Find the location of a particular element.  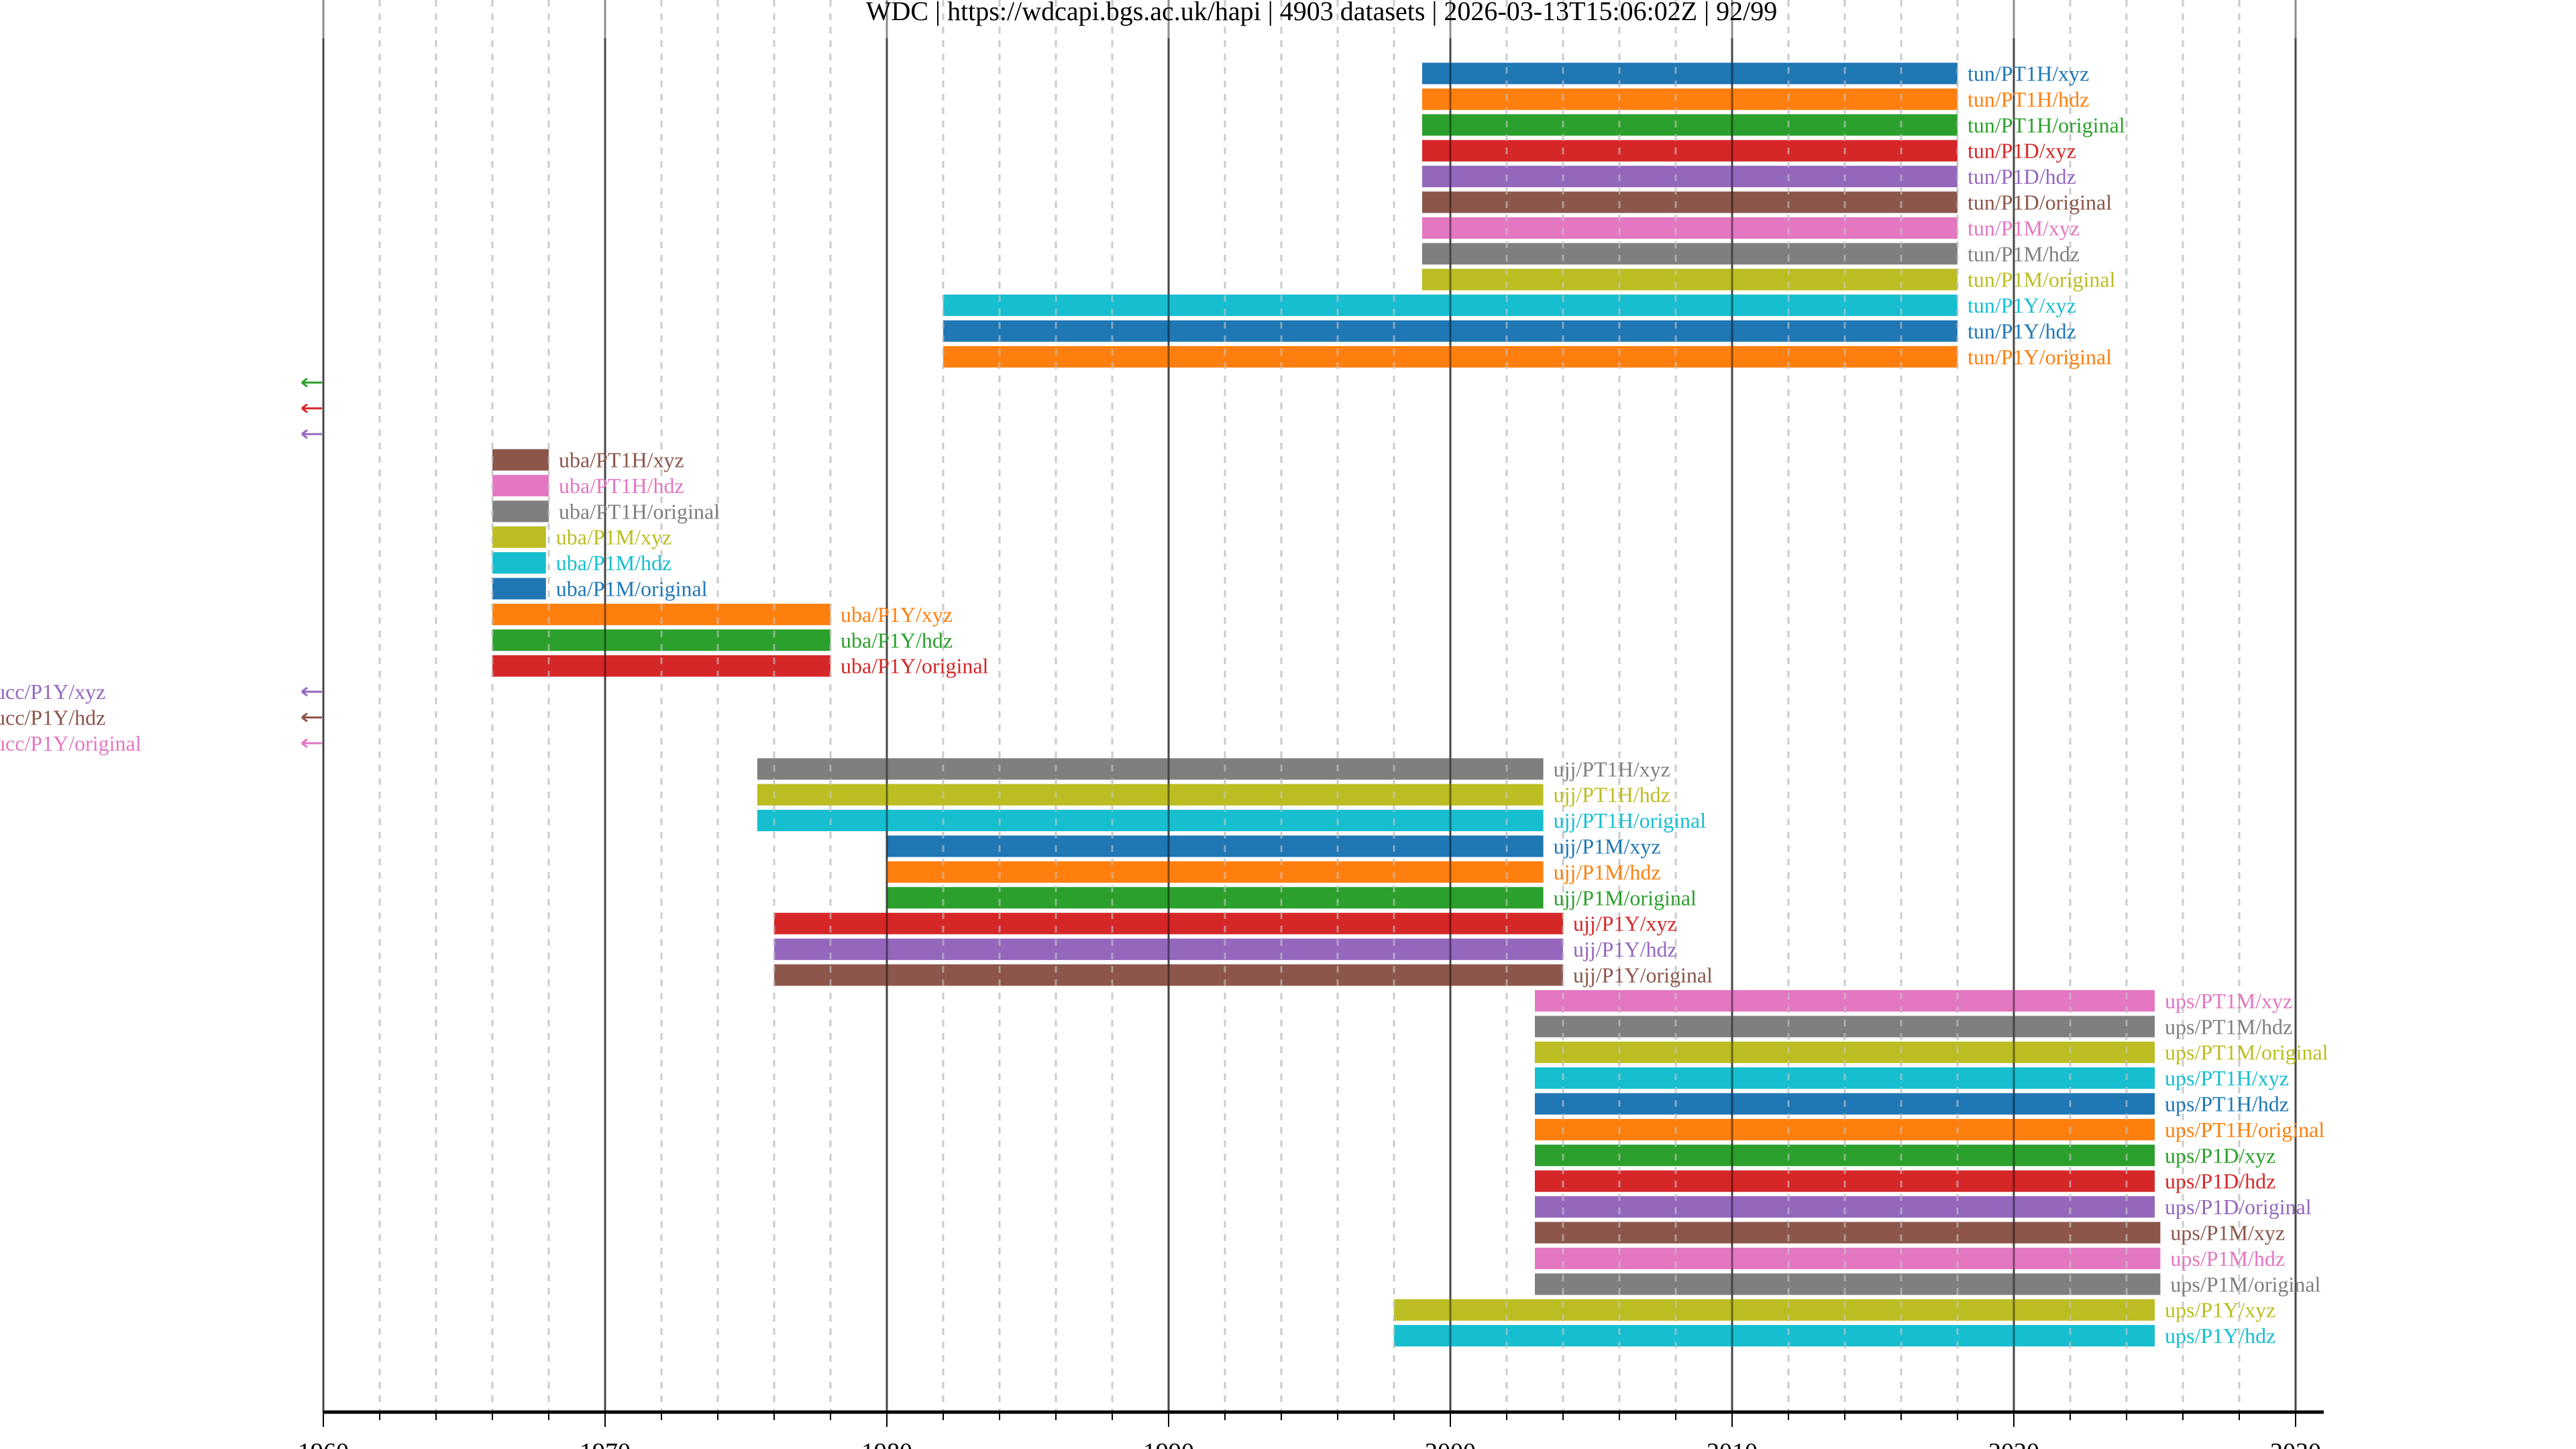

bar-label: tun/P1Y/original is located at coordinates (2040, 357).